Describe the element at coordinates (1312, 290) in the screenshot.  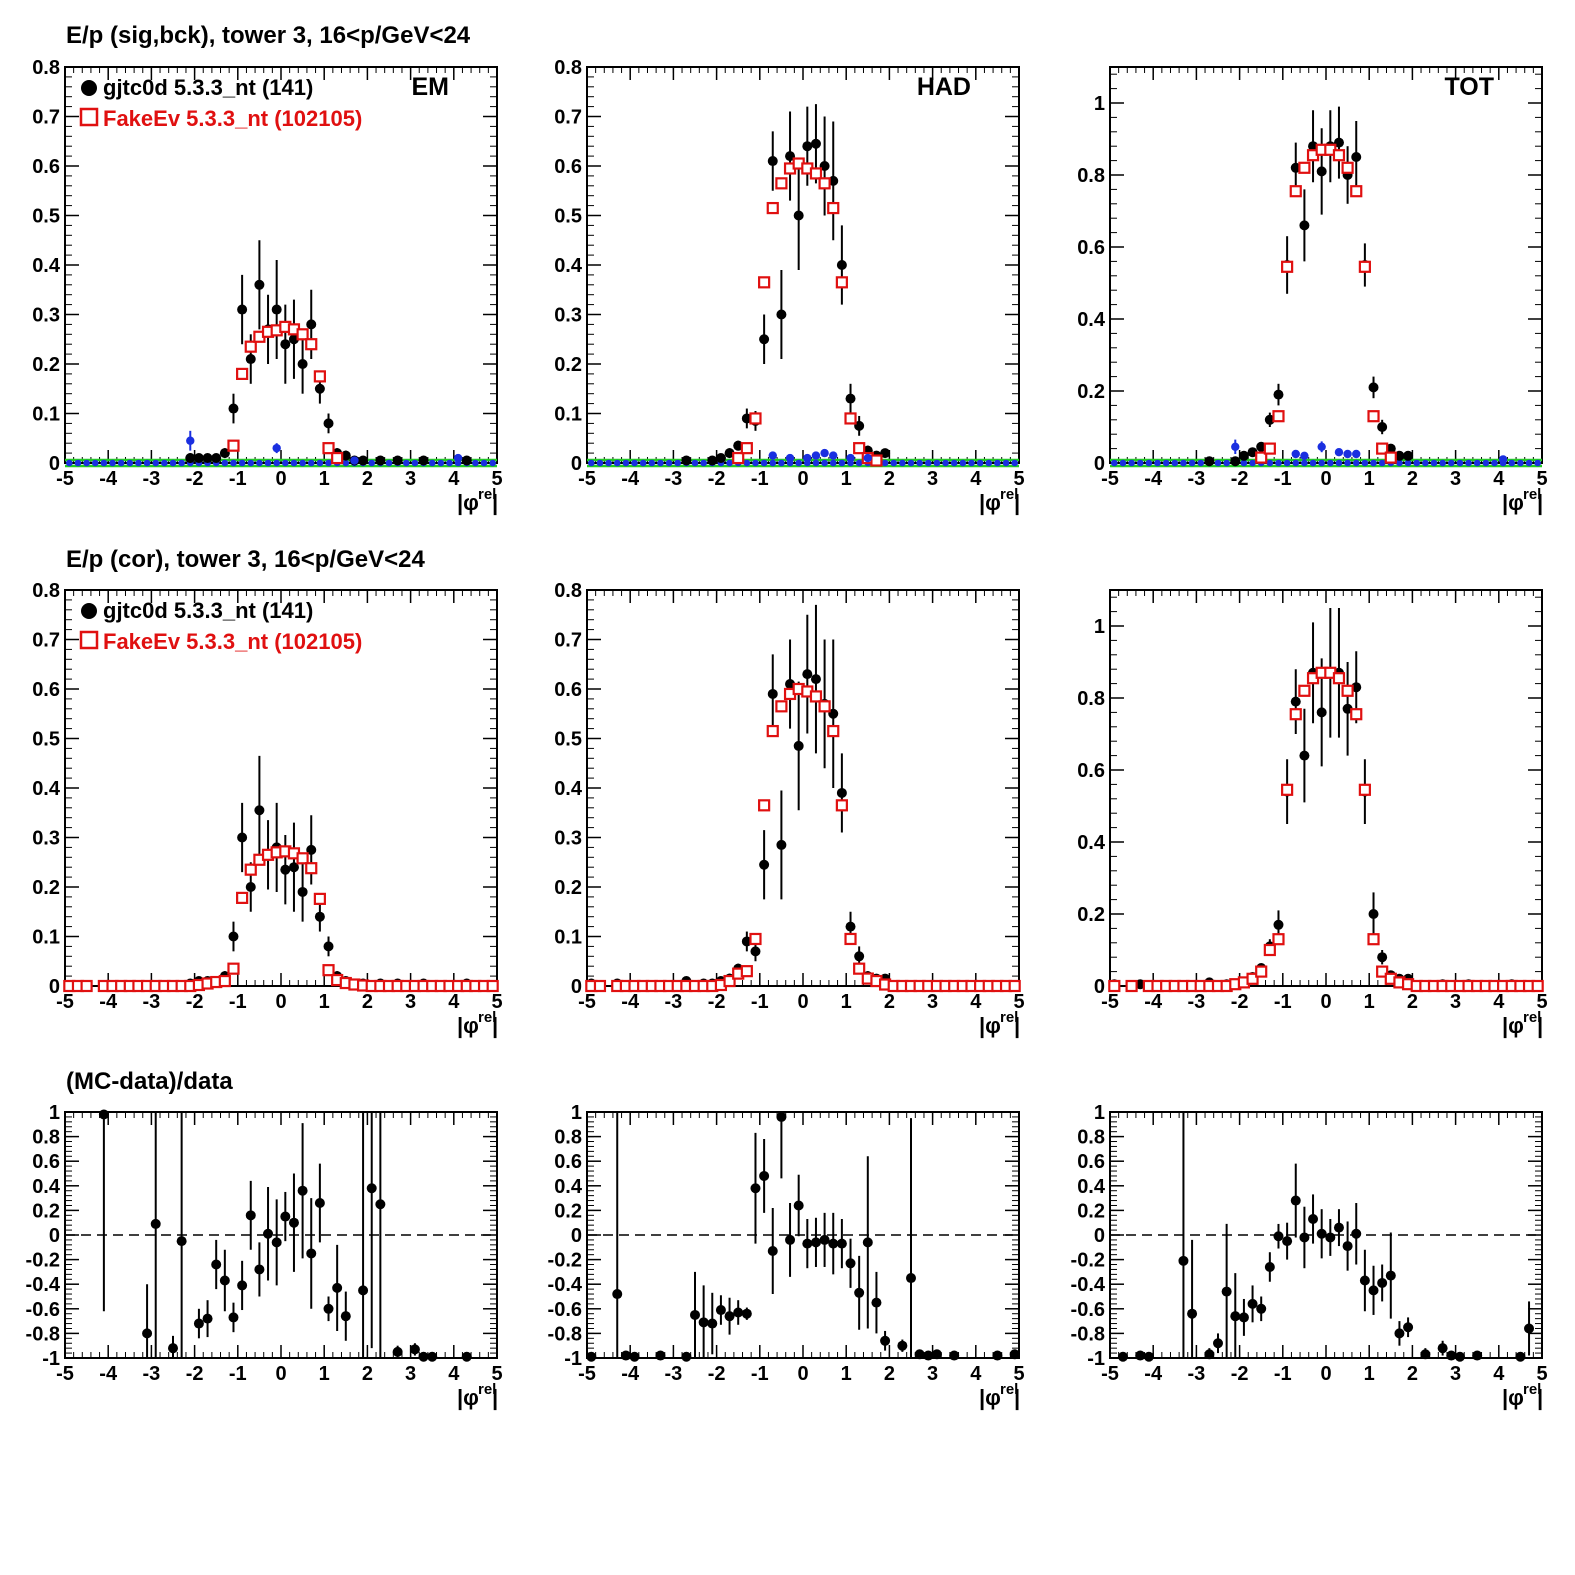
I see `chart-panel-2: -5 -4 -3 -2 -1 0 1 2 3 4 5 0 0.2 0.4 0.6 0.8 1 |φ rel| TOT` at that location.